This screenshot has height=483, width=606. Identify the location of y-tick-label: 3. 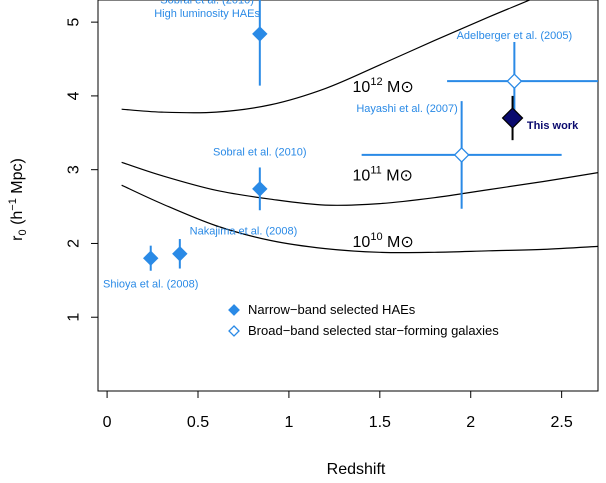
(74, 169).